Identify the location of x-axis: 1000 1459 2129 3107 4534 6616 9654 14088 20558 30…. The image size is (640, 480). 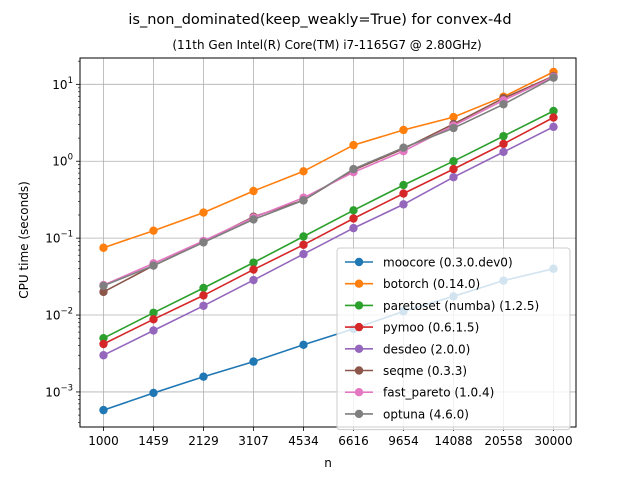
(330, 437).